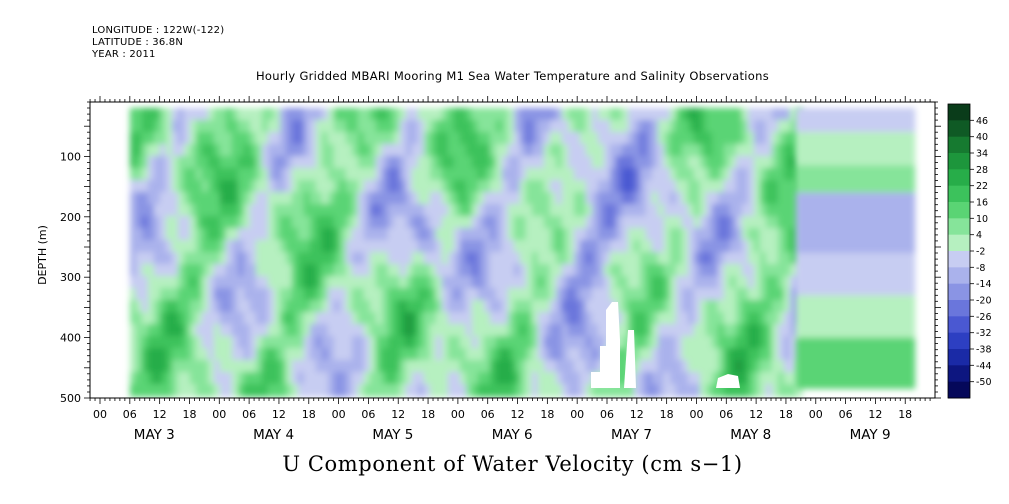 Image resolution: width=1009 pixels, height=504 pixels. What do you see at coordinates (984, 366) in the screenshot?
I see `colorbar-label: -44` at bounding box center [984, 366].